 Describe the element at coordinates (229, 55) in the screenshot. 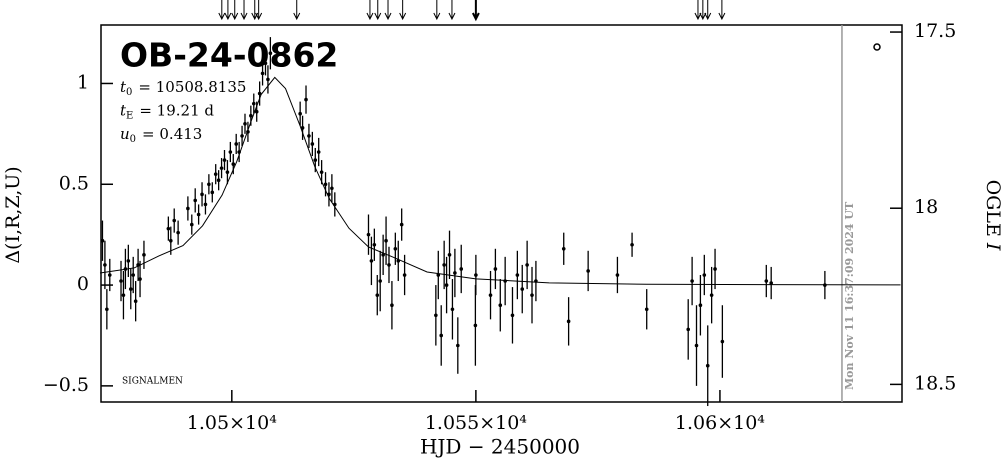

I see `chart-title: OB-24-0862` at that location.